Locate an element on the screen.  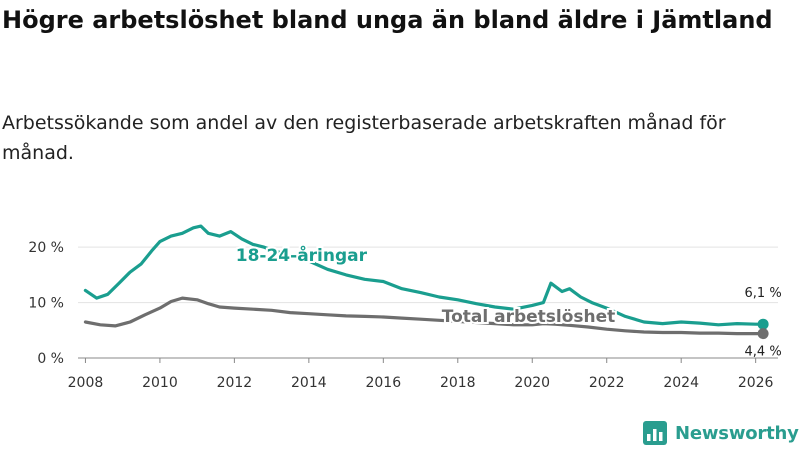
y-tick-label: 0 % is located at coordinates (50, 359).